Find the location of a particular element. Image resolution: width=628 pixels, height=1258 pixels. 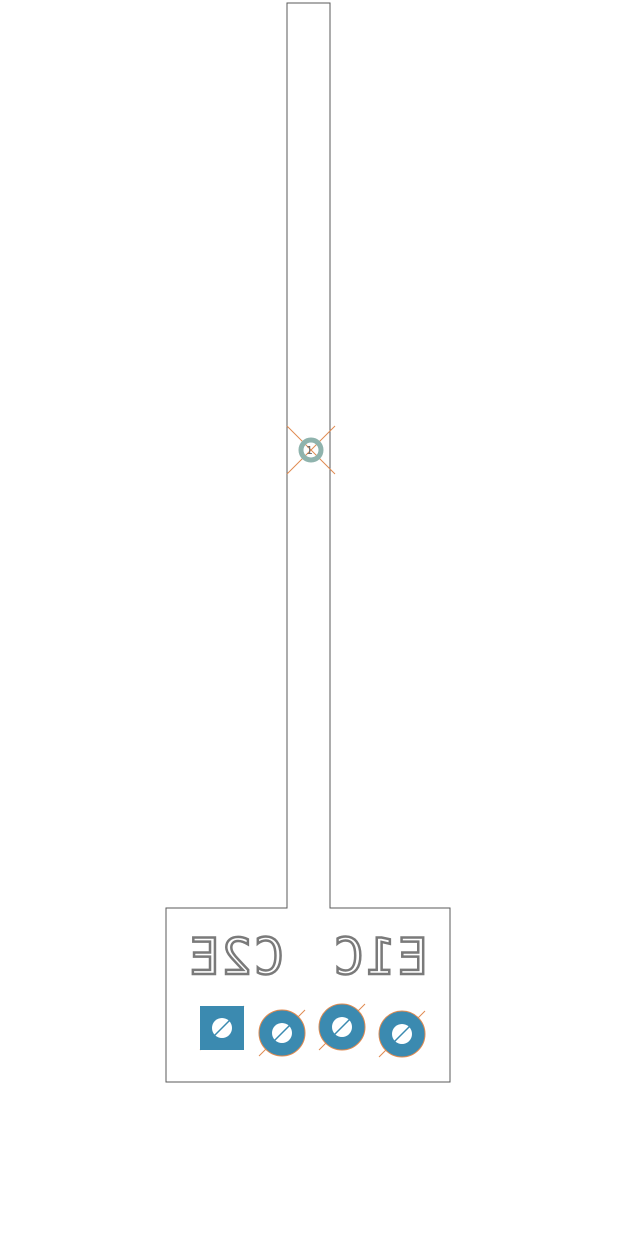

silkscreen-label-e1c: E1C is located at coordinates (380, 957).